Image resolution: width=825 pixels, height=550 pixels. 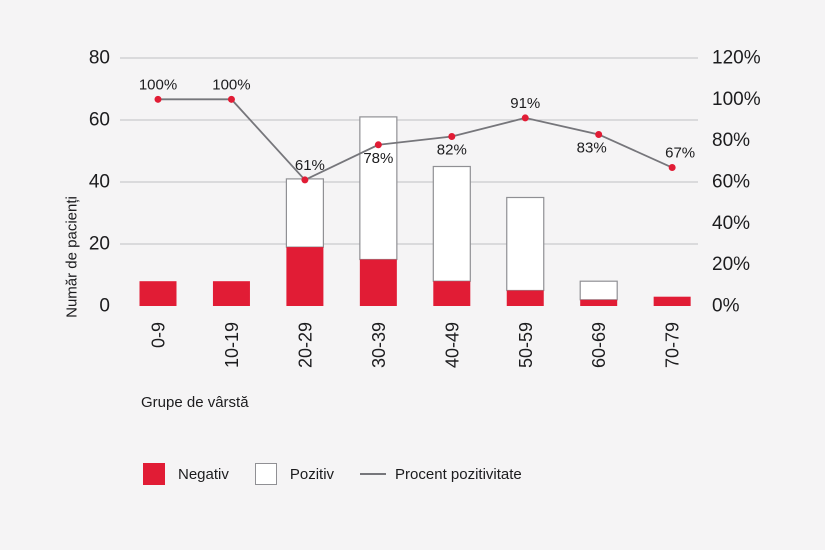 What do you see at coordinates (158, 84) in the screenshot?
I see `line-label-0-9: 100%` at bounding box center [158, 84].